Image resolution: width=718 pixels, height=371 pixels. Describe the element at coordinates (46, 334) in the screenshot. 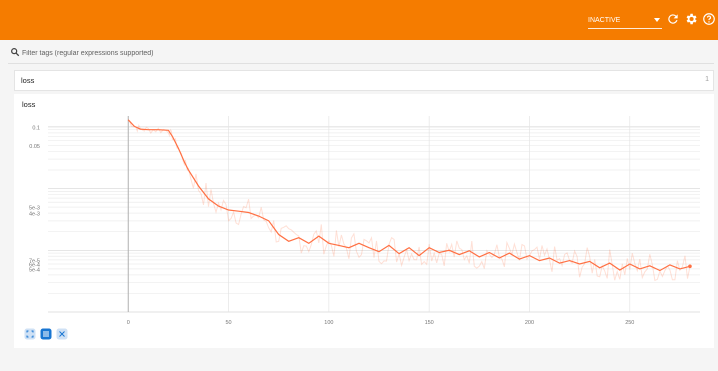

I see `log-scale-icon` at that location.